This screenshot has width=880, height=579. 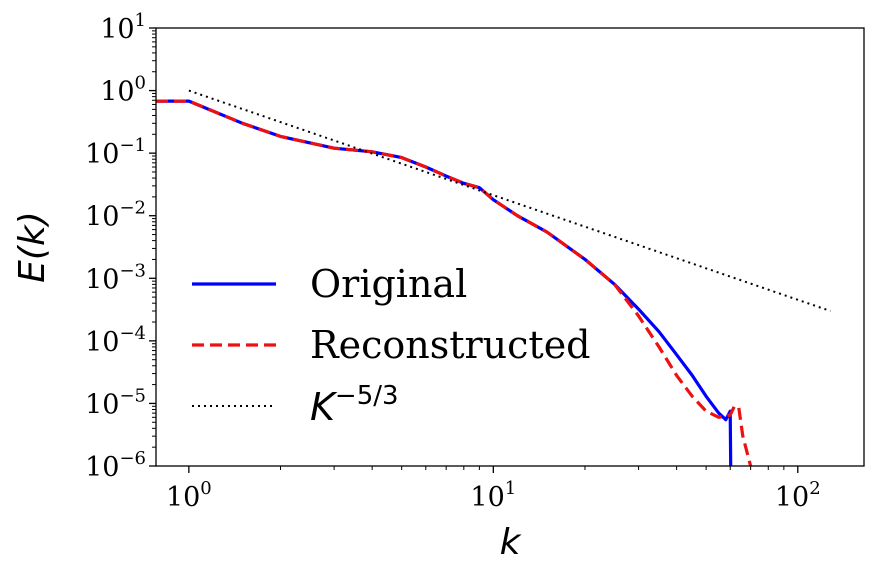 What do you see at coordinates (493, 495) in the screenshot?
I see `x-tick-label: 10¹` at bounding box center [493, 495].